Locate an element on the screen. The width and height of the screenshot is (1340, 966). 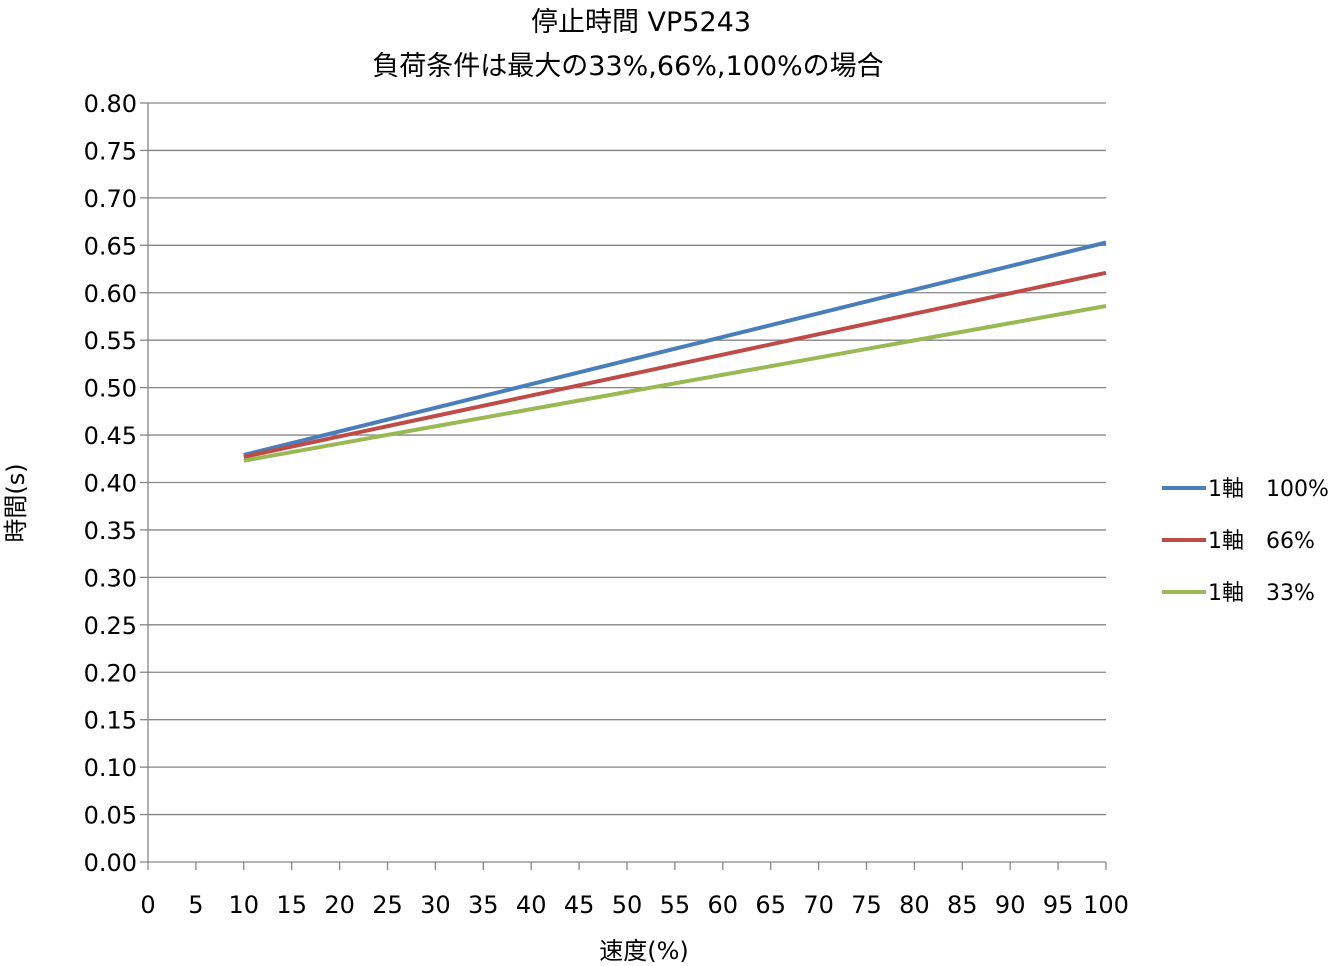
y-tick-label: 0.15 is located at coordinates (110, 721).